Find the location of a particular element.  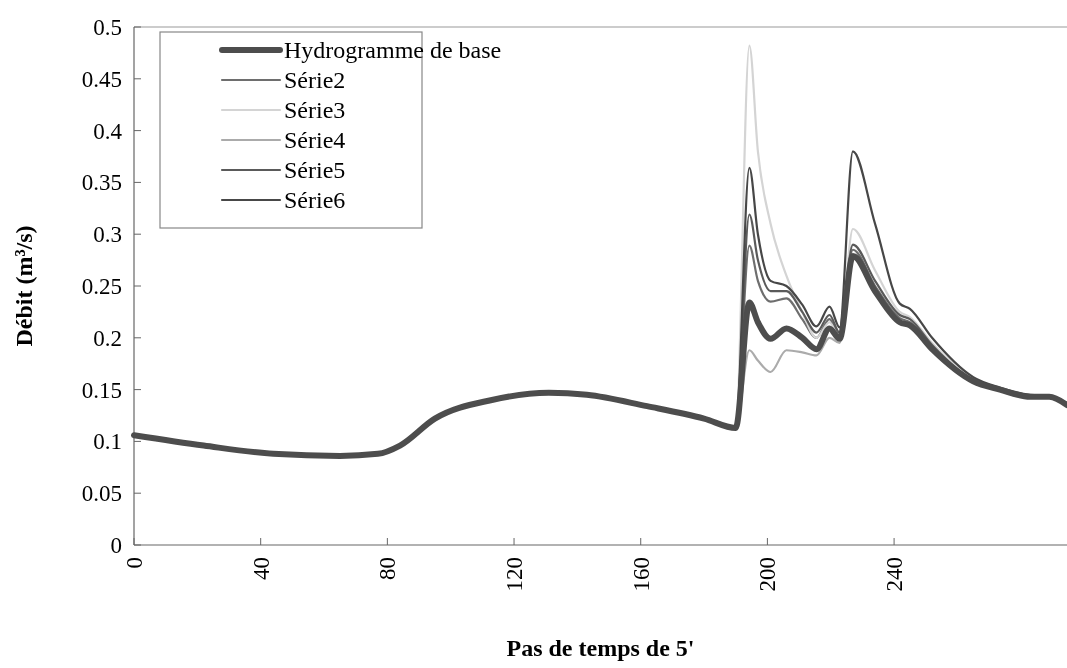

legend-label: Série4 is located at coordinates (315, 140).